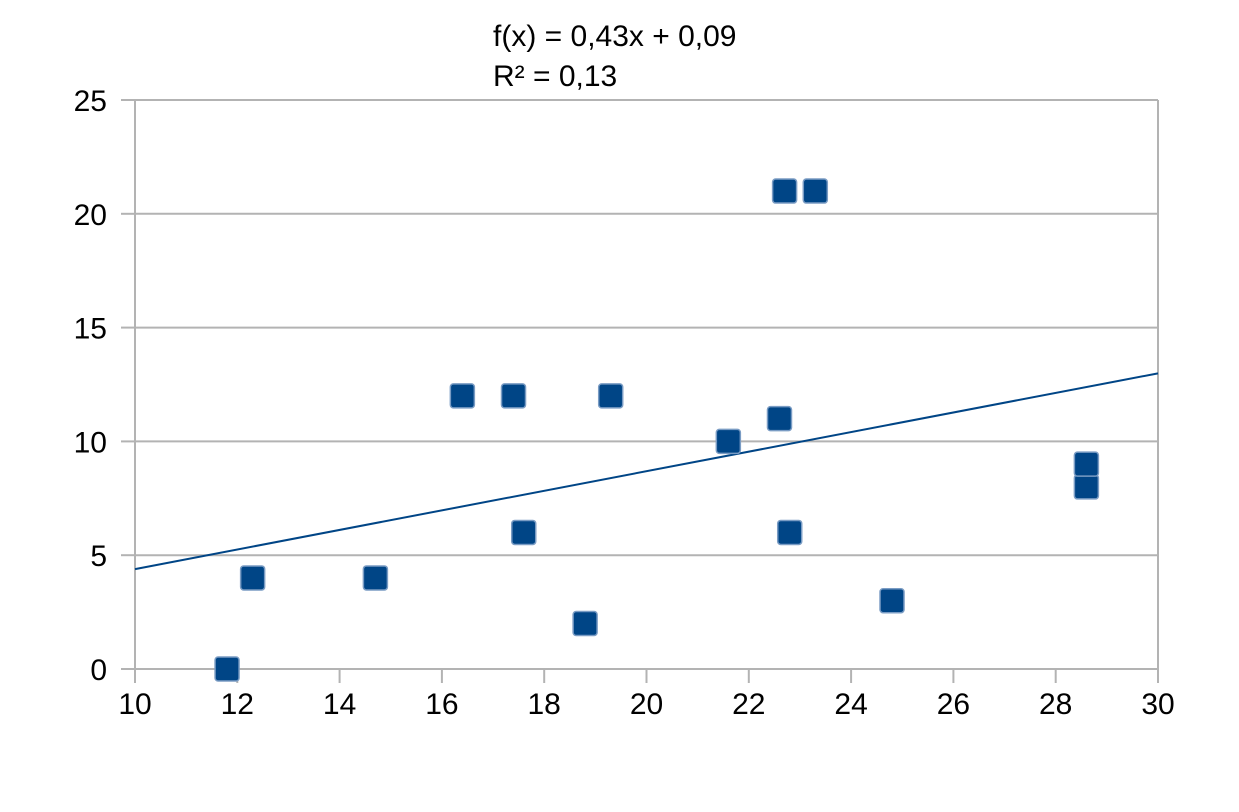 This screenshot has height=812, width=1239. I want to click on x-tick-label: 16, so click(441, 704).